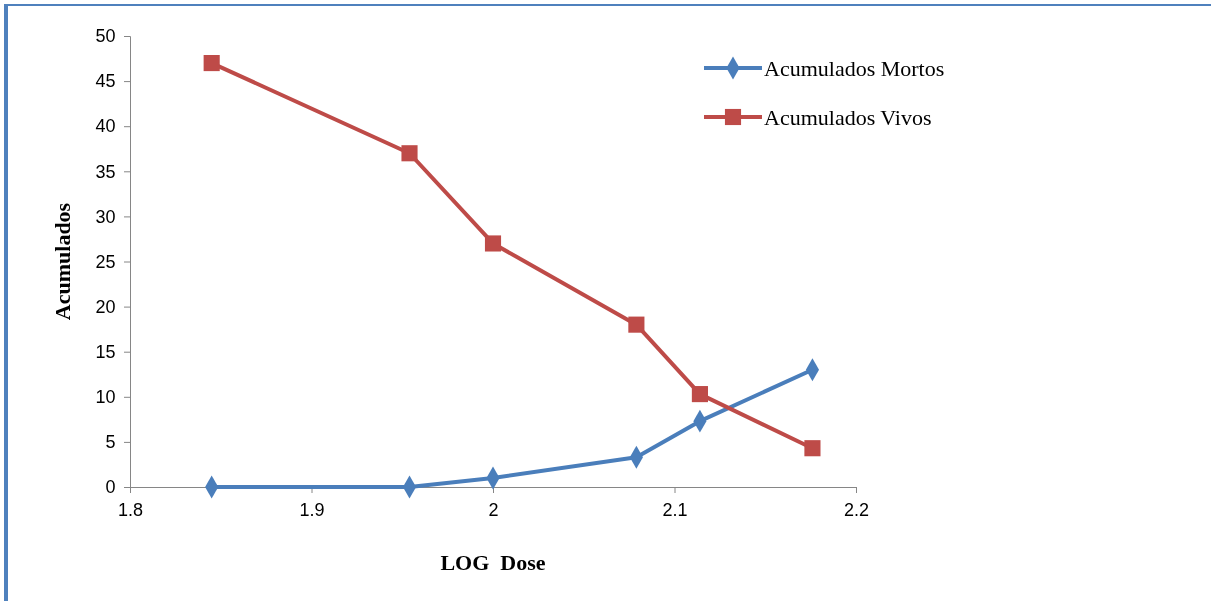 This screenshot has height=605, width=1215. What do you see at coordinates (493, 562) in the screenshot?
I see `x-axis-title: LOG Dose` at bounding box center [493, 562].